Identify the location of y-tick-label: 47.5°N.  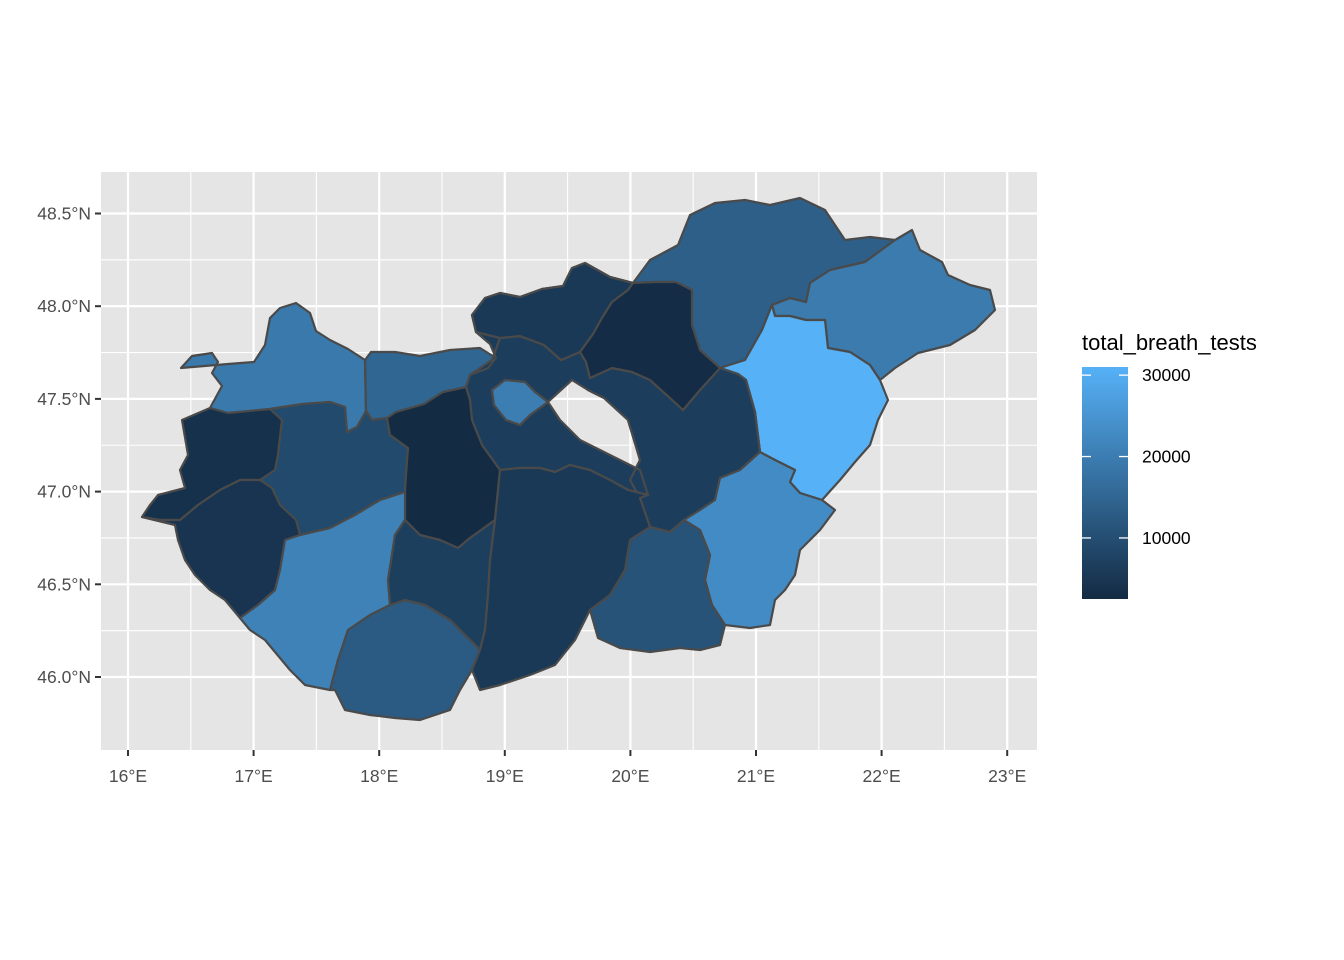
(64, 399).